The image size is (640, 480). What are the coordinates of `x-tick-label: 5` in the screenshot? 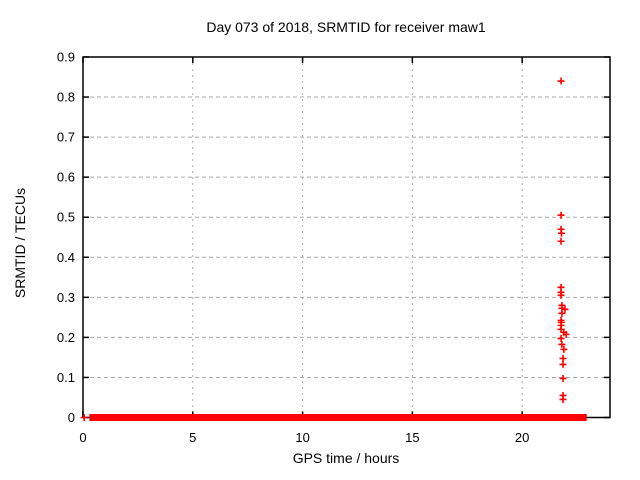 It's located at (192, 437).